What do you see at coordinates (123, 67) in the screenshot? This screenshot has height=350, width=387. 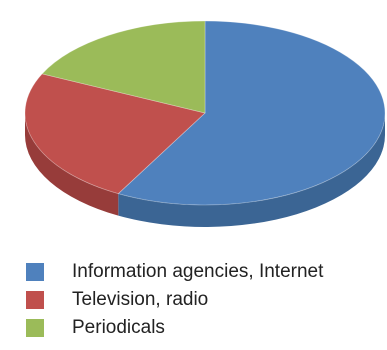 I see `pie-slice-periodicals` at bounding box center [123, 67].